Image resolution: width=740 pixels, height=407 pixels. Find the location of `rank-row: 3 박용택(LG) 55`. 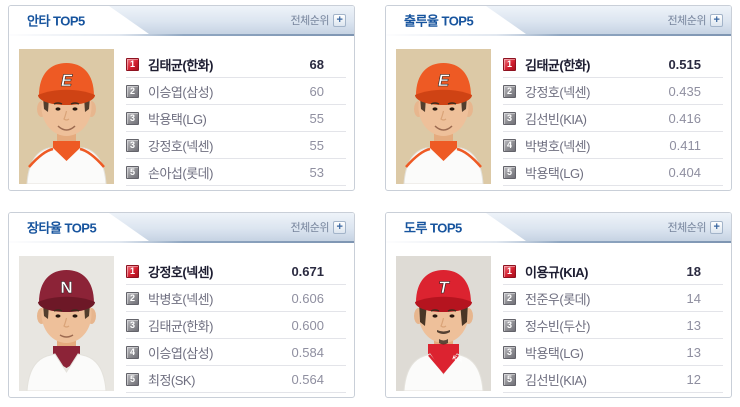

rank-row: 3 박용택(LG) 55 is located at coordinates (236, 118).